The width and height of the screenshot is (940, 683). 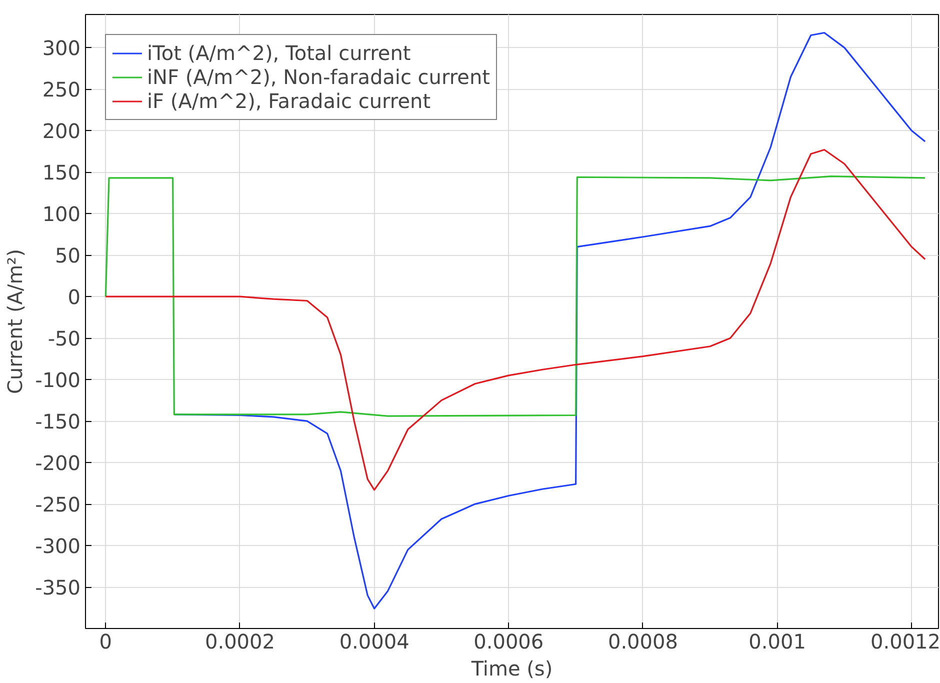 I want to click on y-tick-label: 200, so click(x=61, y=131).